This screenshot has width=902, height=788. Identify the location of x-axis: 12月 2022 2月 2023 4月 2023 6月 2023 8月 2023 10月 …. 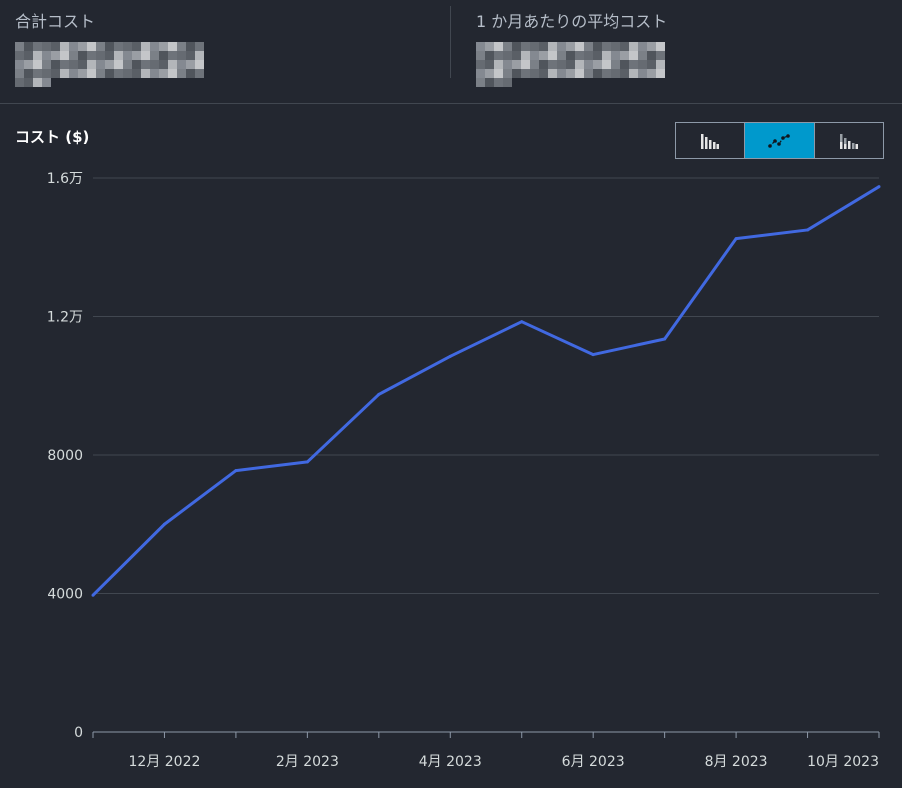
(486, 750).